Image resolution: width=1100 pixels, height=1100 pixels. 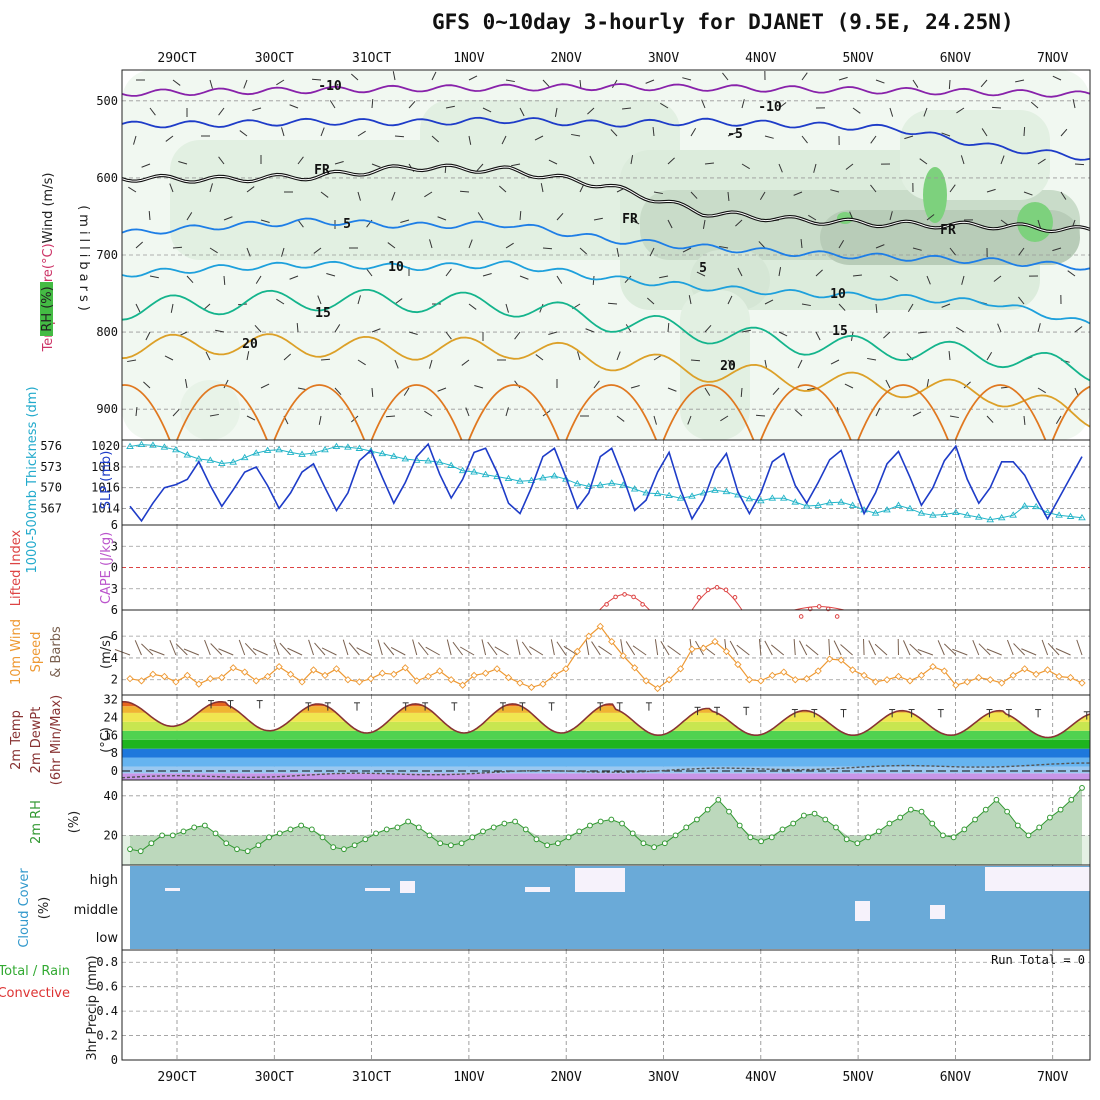 I want to click on wind-ylabel-b: Speed, so click(x=36, y=652).